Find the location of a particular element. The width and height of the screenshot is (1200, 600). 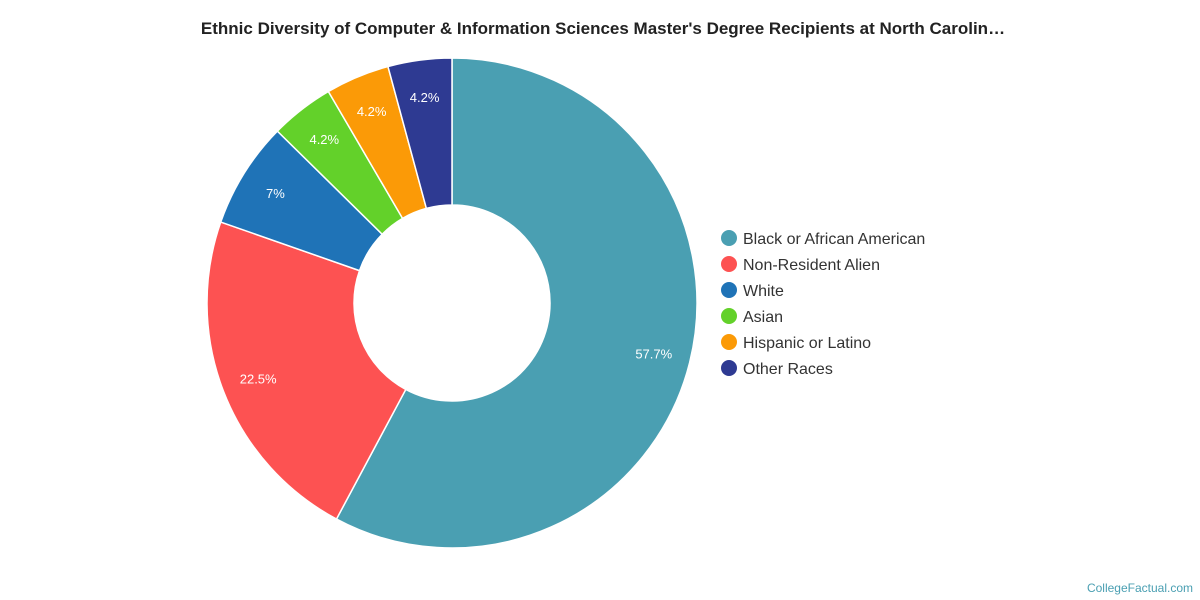

slice-label-asian: 4.2% is located at coordinates (324, 139).